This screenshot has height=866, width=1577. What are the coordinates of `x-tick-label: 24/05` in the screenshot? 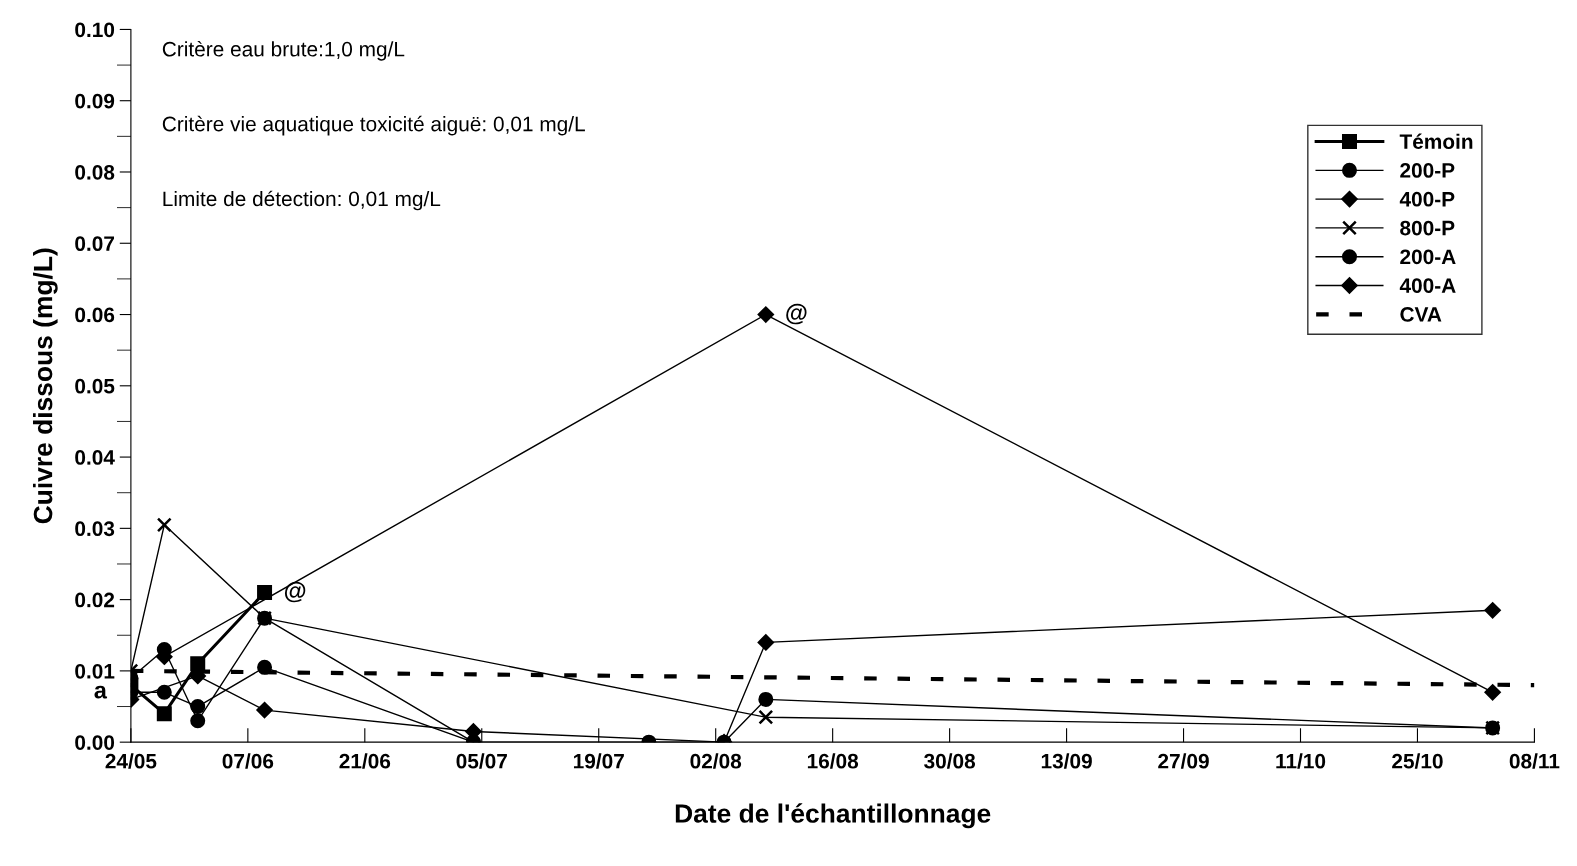 It's located at (131, 761).